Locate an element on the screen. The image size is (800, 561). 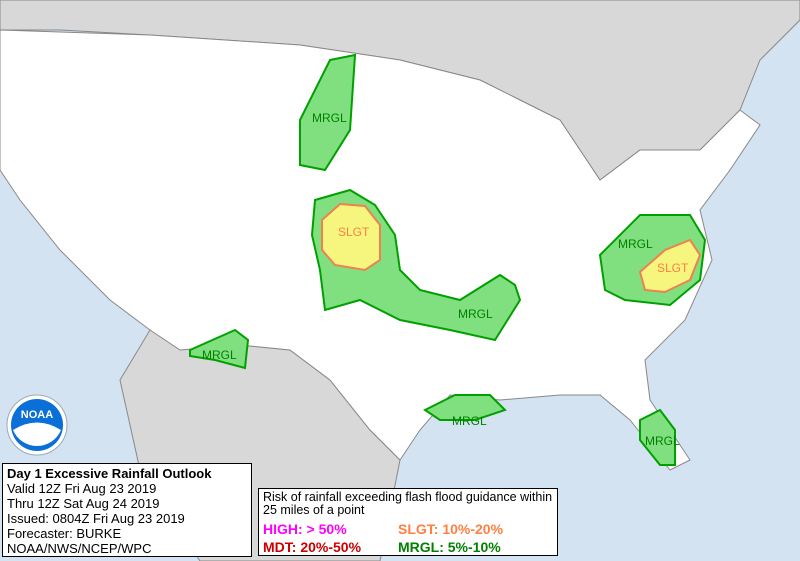
svg-text: NOAA is located at coordinates (37, 415).